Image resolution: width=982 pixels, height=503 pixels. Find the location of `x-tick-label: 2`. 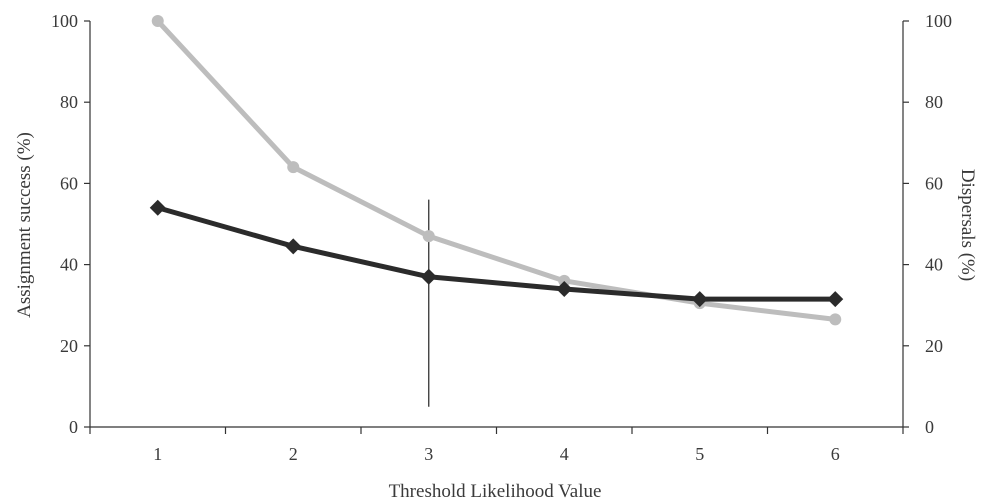

x-tick-label: 2 is located at coordinates (293, 454).